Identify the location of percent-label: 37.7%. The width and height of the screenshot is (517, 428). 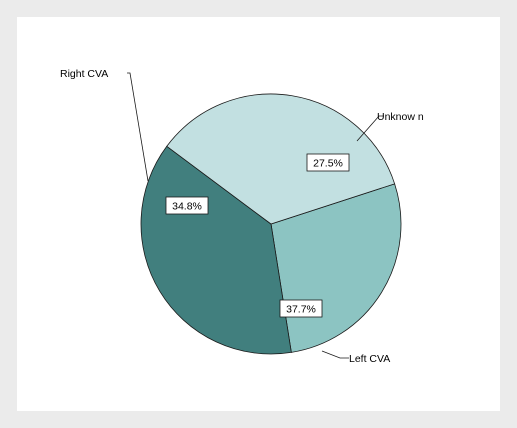
(301, 310).